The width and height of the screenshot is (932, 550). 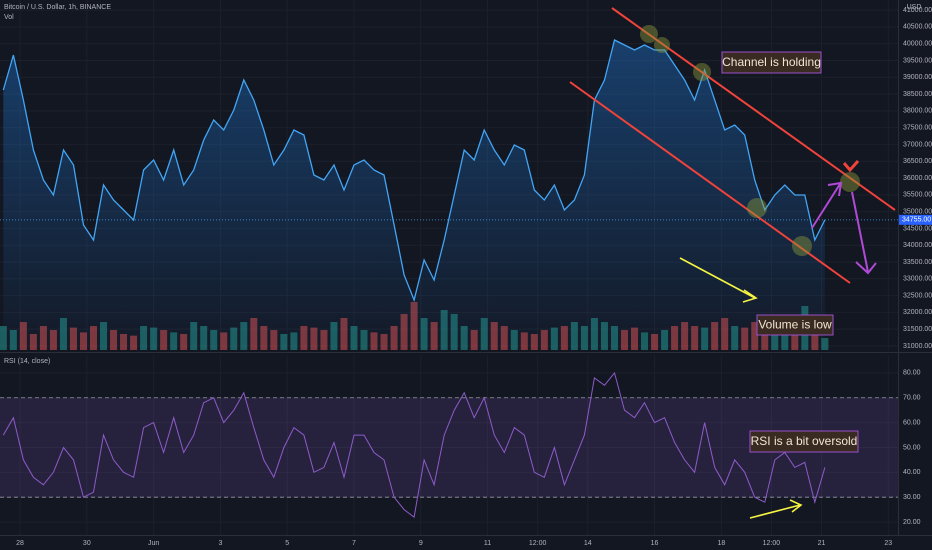 I want to click on y-tick-label: 40.00, so click(x=912, y=472).